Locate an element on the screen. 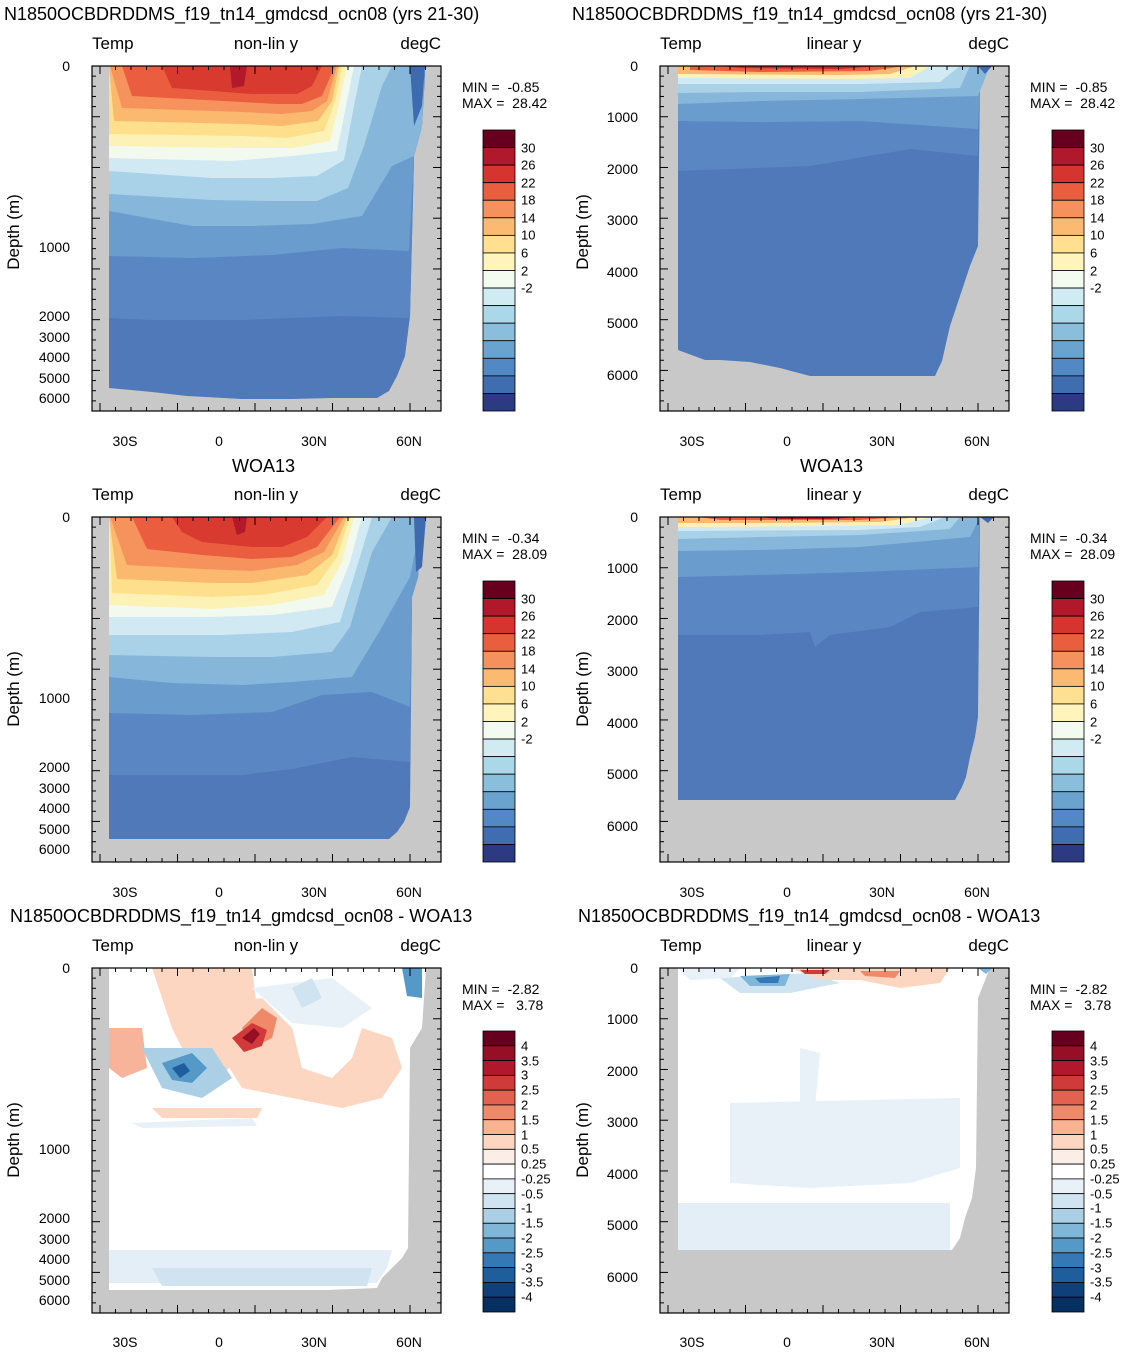 Image resolution: width=1132 pixels, height=1354 pixels. colorbar-tick-label: 4 is located at coordinates (1094, 1046).